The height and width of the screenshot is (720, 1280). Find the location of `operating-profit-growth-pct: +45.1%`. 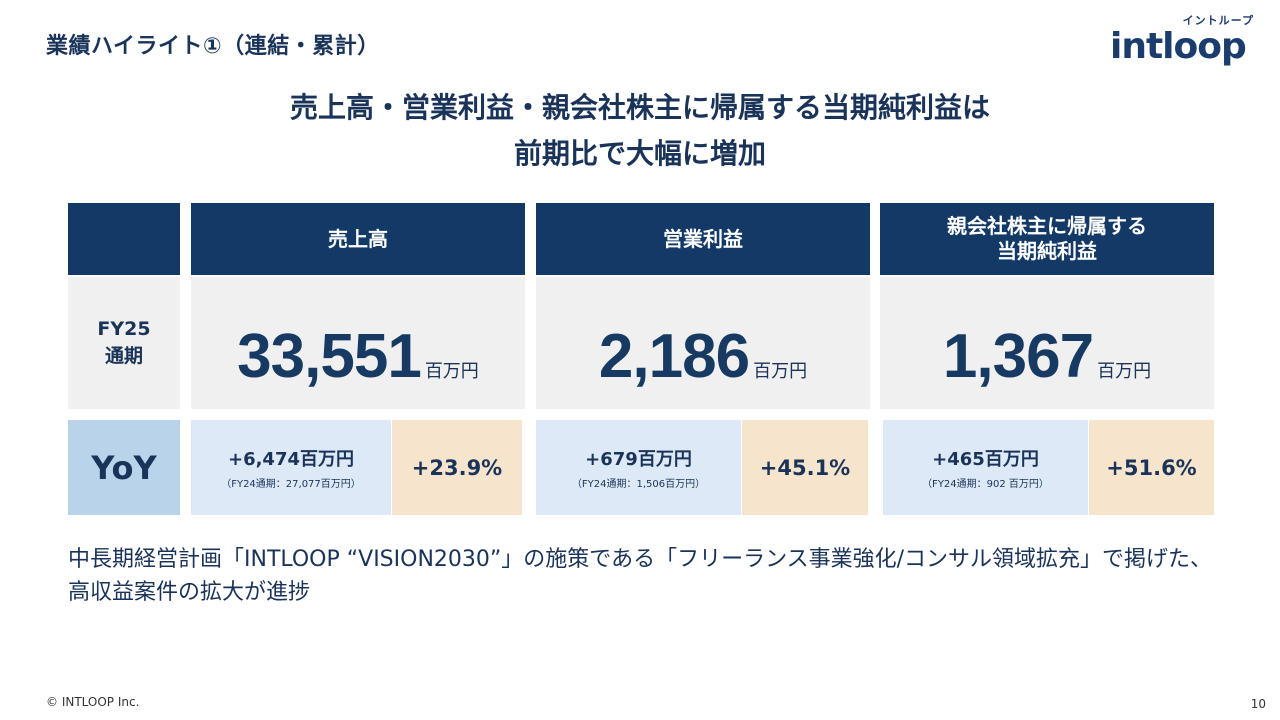

operating-profit-growth-pct: +45.1% is located at coordinates (805, 467).